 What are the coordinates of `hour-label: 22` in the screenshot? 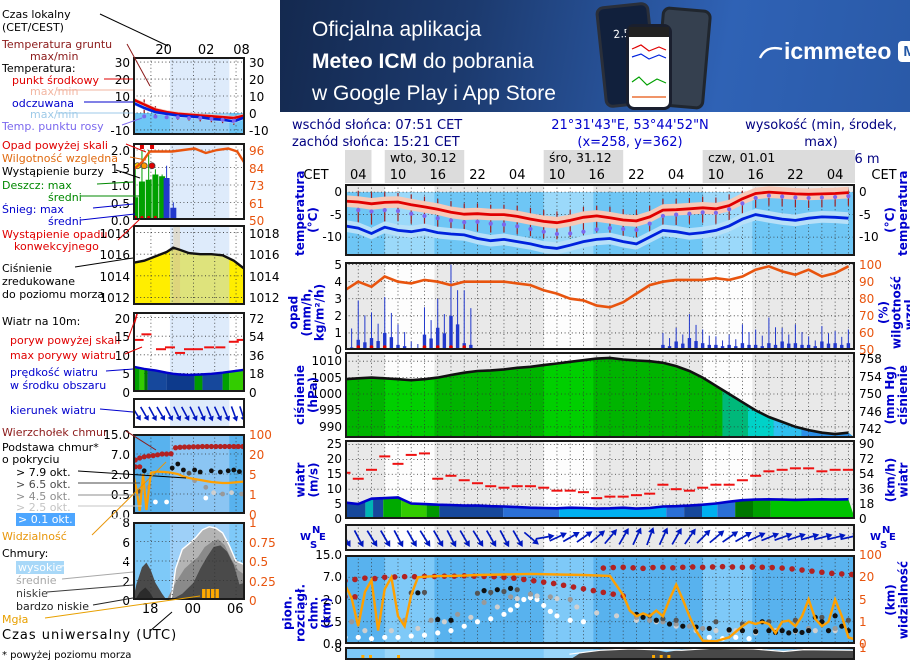 It's located at (636, 175).